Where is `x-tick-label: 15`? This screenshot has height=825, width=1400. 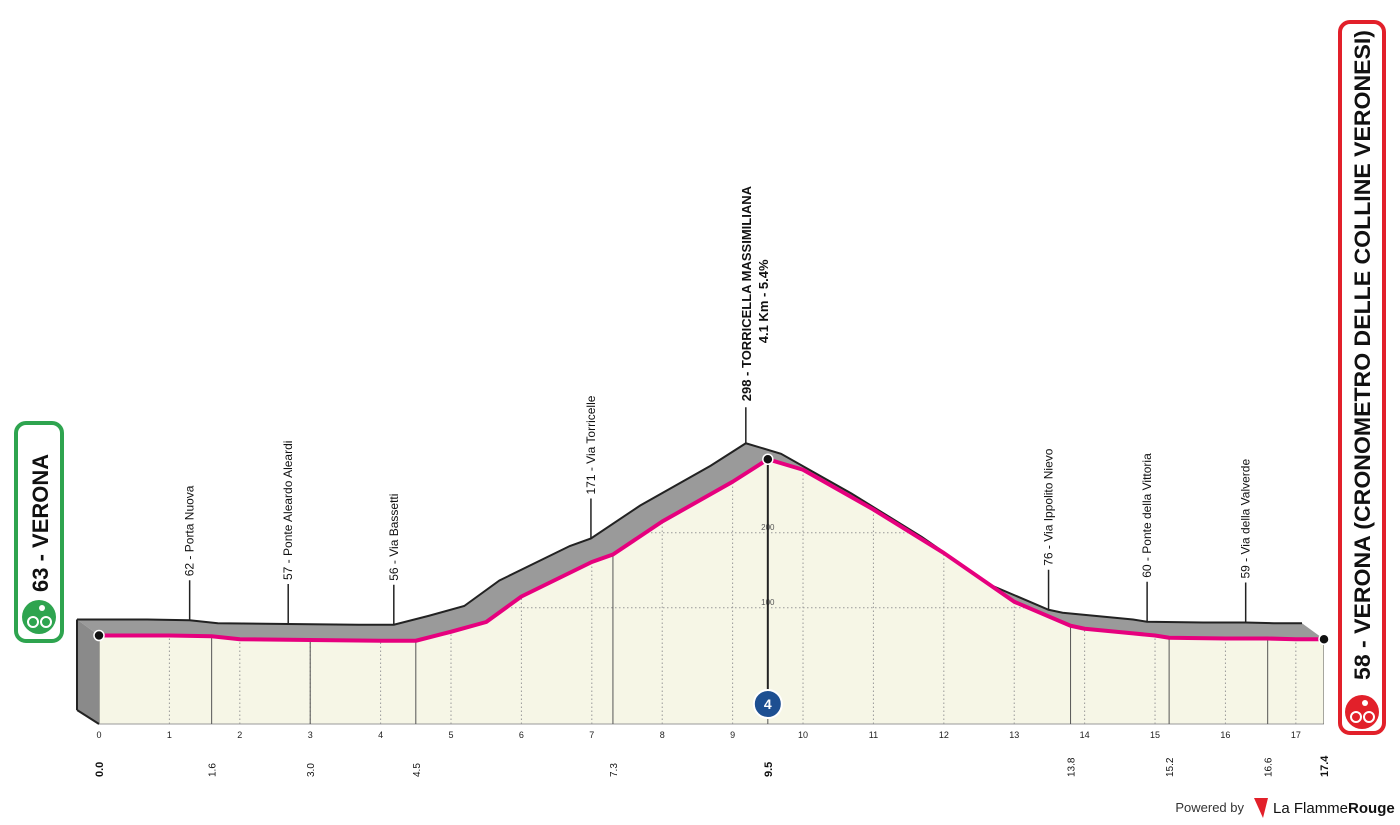 x-tick-label: 15 is located at coordinates (1155, 735).